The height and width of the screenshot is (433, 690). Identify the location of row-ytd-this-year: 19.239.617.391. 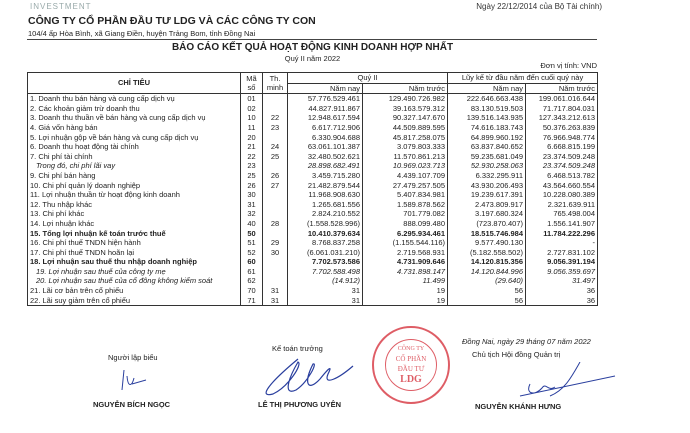
(487, 195).